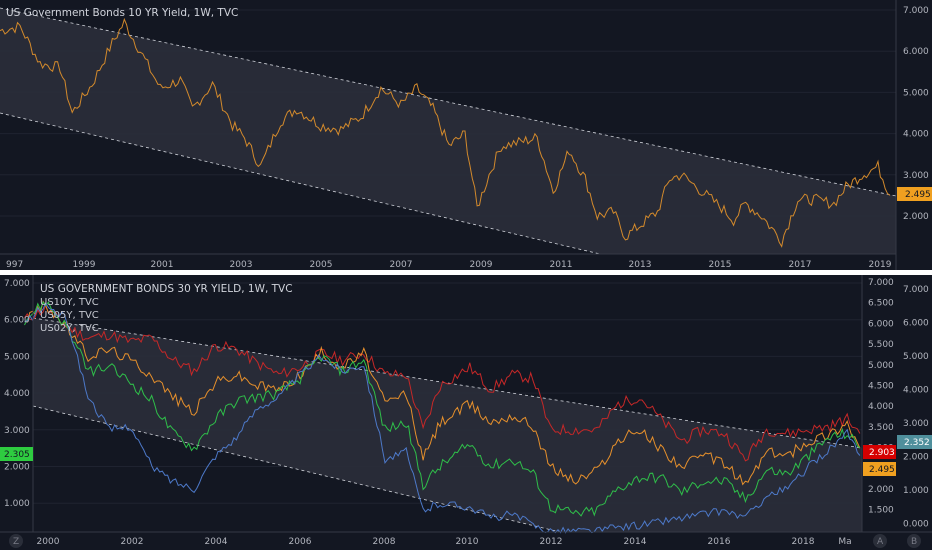 Image resolution: width=932 pixels, height=550 pixels. Describe the element at coordinates (481, 265) in the screenshot. I see `top-time-tick: 2009` at that location.